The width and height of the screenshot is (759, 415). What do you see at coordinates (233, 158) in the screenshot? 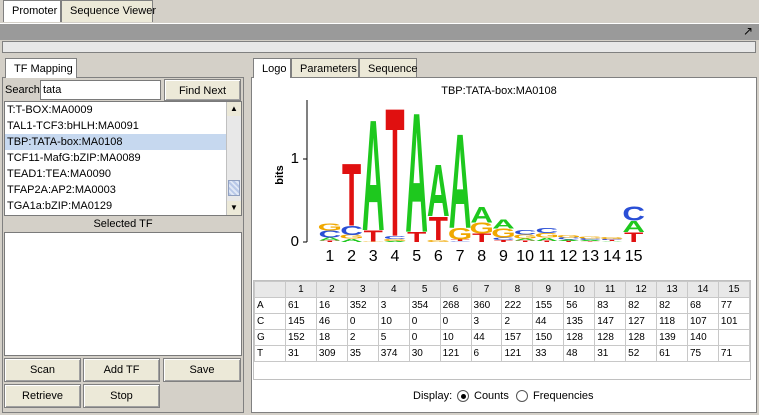
I see `tf-list-scrollbar: ▲ ▼` at bounding box center [233, 158].